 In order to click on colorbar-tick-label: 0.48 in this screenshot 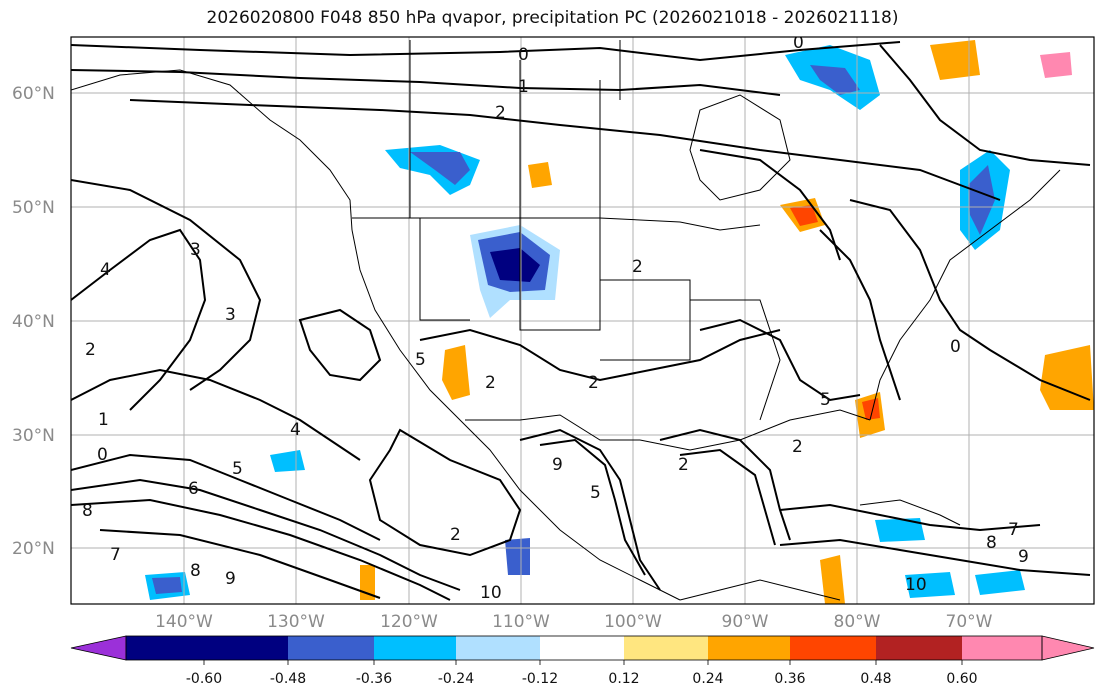, I will do `click(875, 679)`.